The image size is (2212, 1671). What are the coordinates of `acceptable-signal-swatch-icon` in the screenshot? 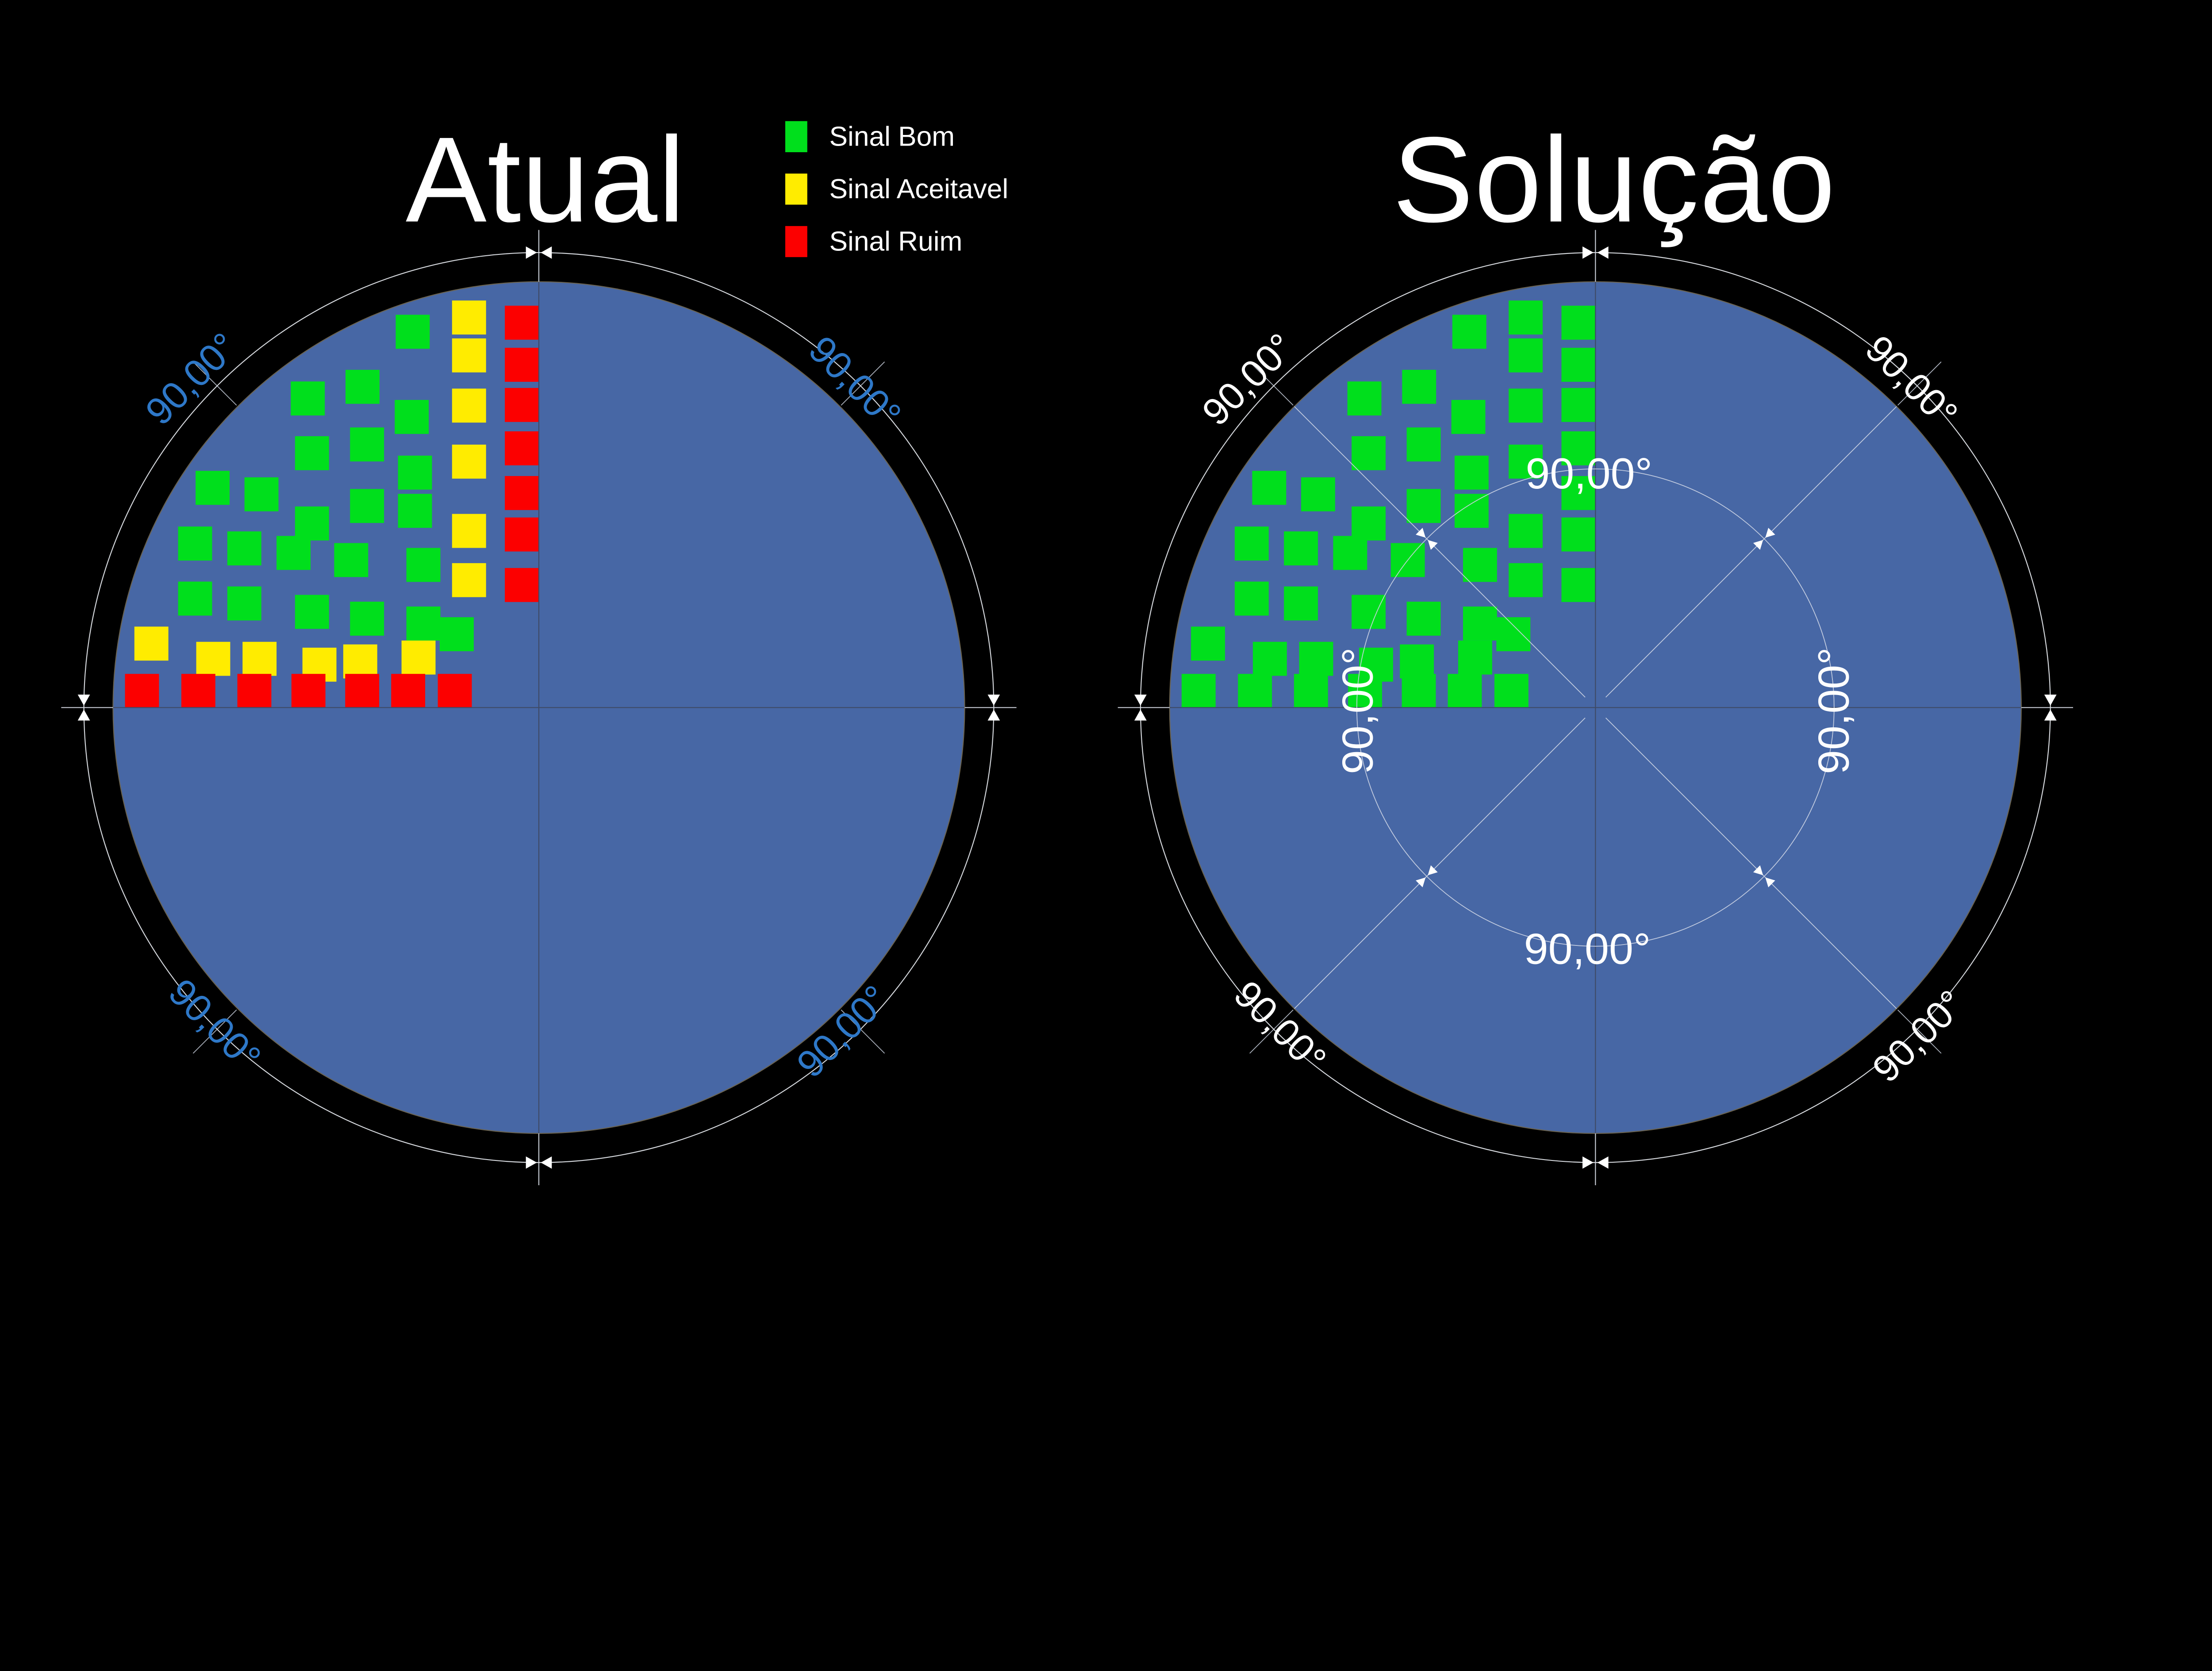 It's located at (796, 189).